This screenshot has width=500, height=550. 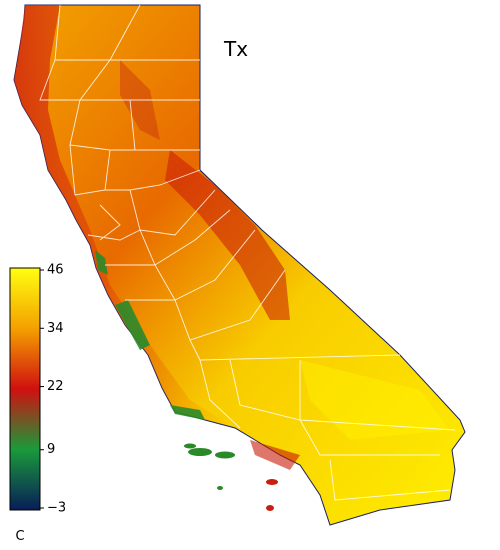 What do you see at coordinates (55, 386) in the screenshot?
I see `colorbar-tick-label: 22` at bounding box center [55, 386].